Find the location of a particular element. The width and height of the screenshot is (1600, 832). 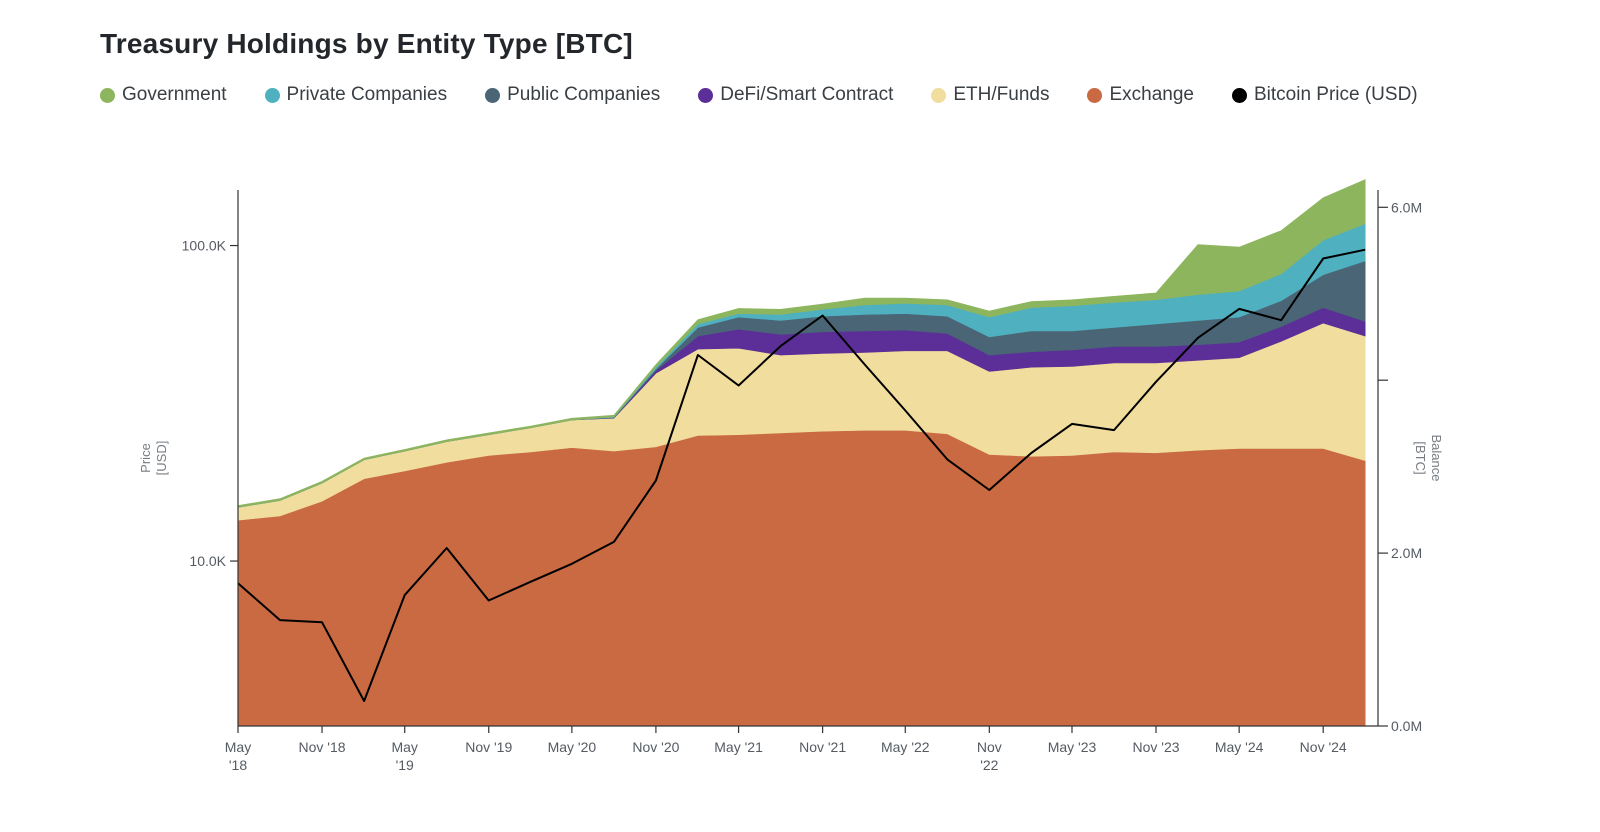

x-tick-label: Nov '18 is located at coordinates (322, 747).